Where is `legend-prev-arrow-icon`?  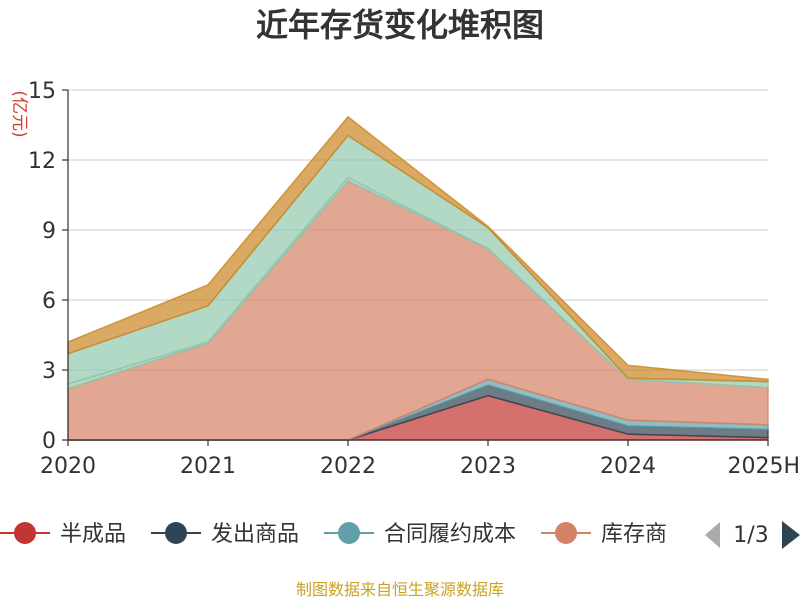 legend-prev-arrow-icon is located at coordinates (712, 535).